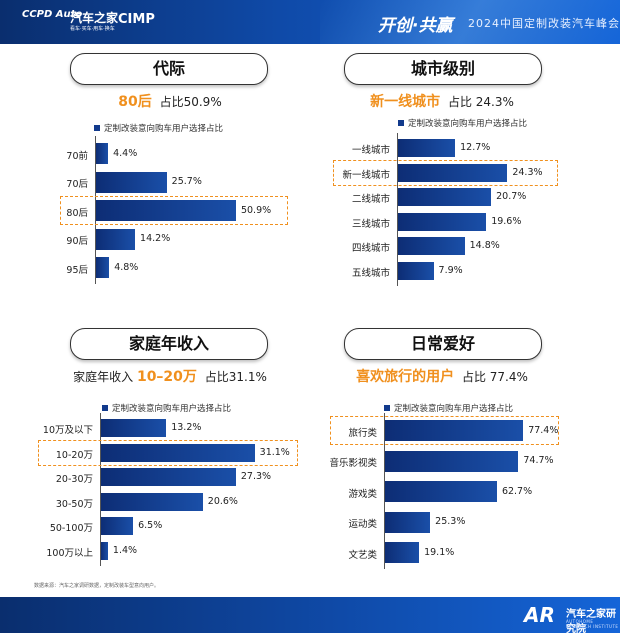 The image size is (620, 635). Describe the element at coordinates (544, 23) in the screenshot. I see `event-subtitle: 2024中国定制改装汽车峰会` at that location.